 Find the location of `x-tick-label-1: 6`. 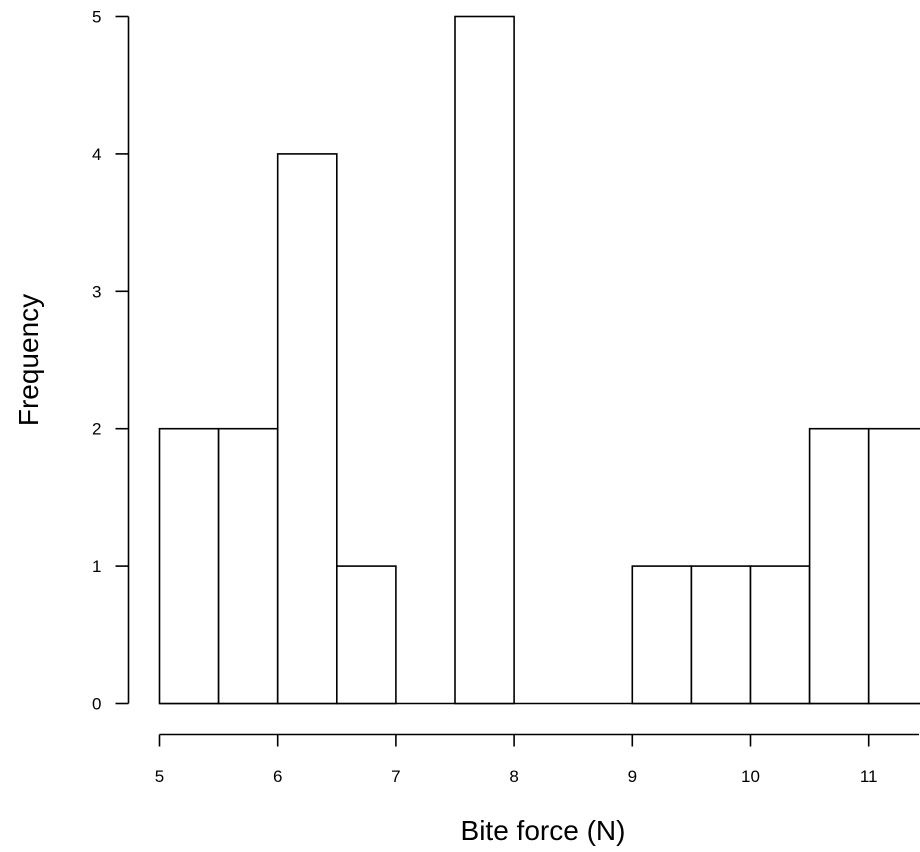

x-tick-label-1: 6 is located at coordinates (277, 776).